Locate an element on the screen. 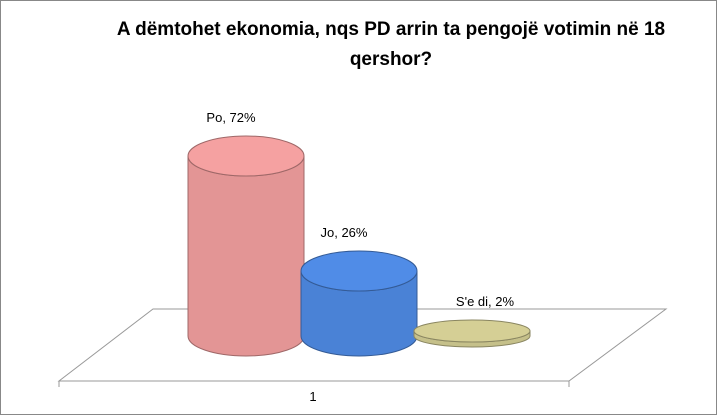 The height and width of the screenshot is (415, 717). data-label: S'e di, 2% is located at coordinates (485, 301).